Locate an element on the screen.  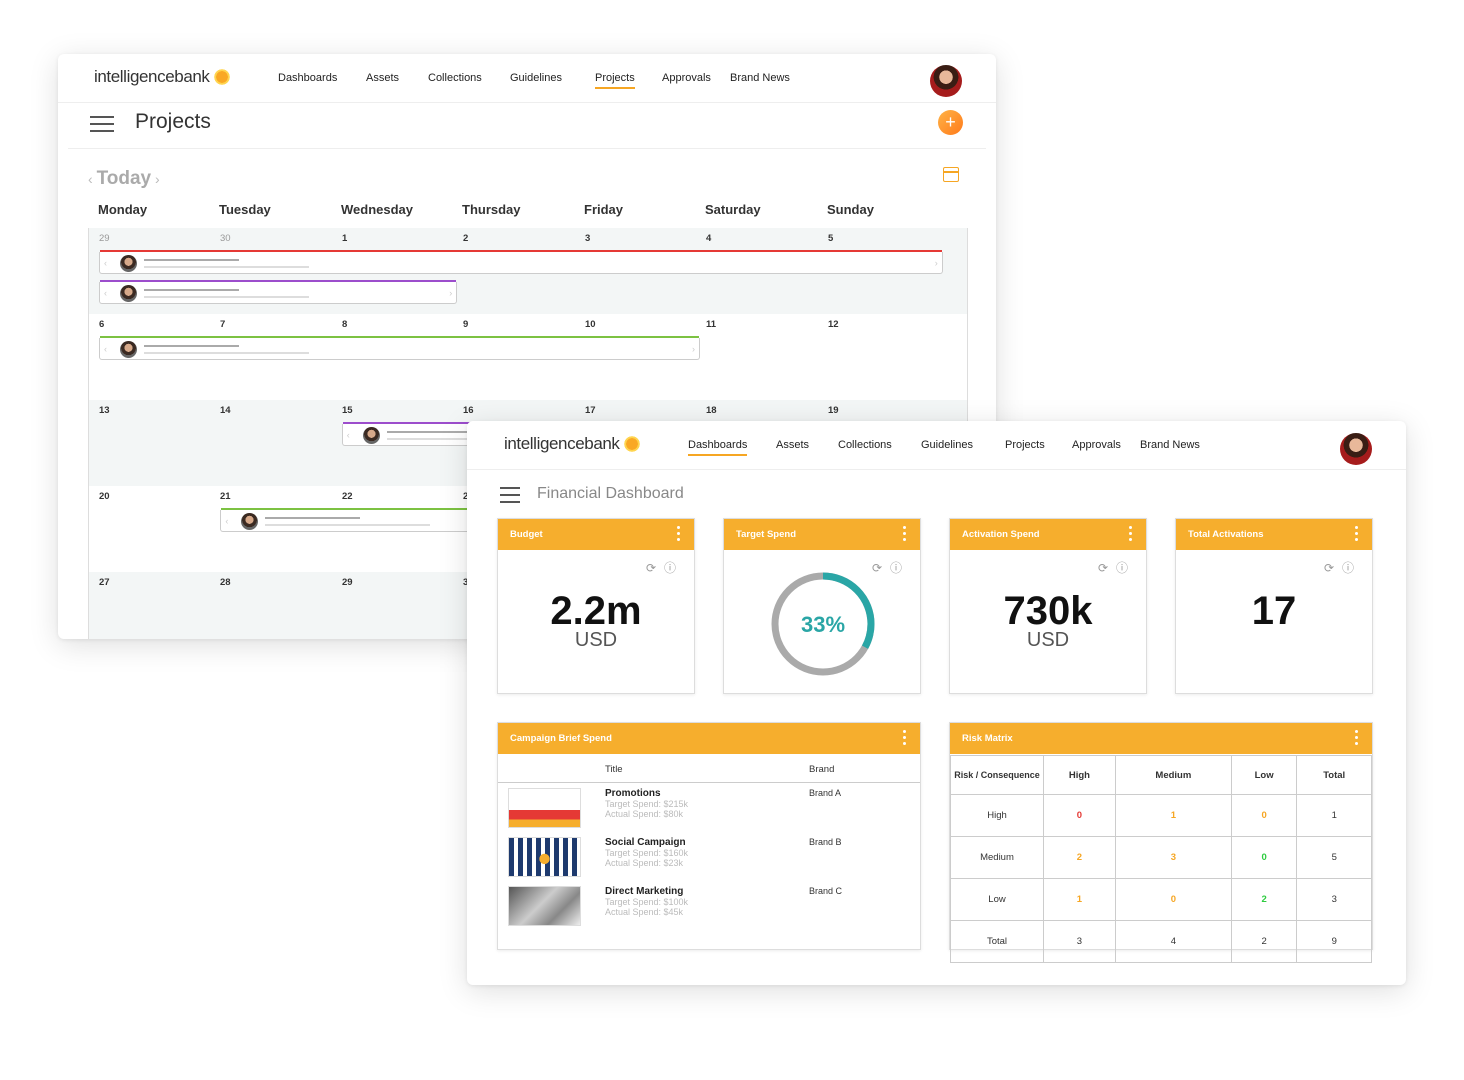
calendar-icon is located at coordinates (951, 174).